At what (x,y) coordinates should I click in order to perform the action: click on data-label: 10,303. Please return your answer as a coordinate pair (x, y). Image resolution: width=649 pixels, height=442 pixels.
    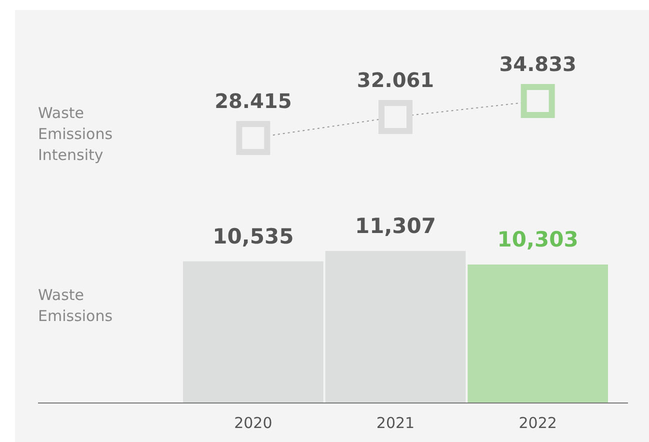
    Looking at the image, I should click on (537, 239).